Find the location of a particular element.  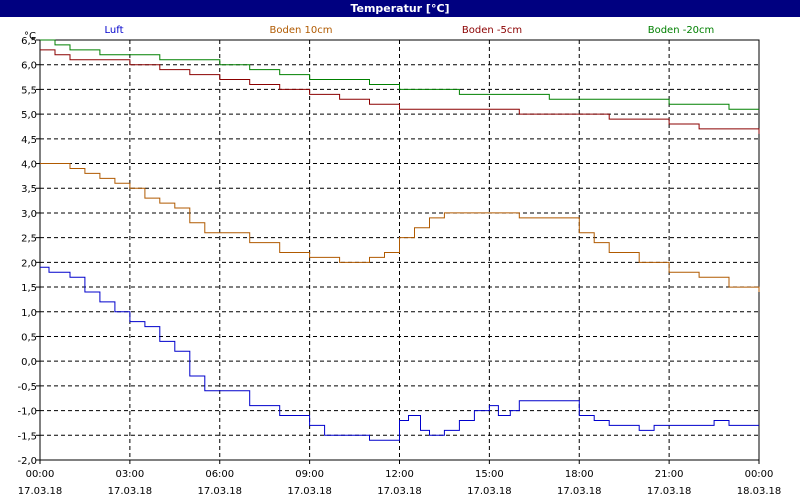

y-tick-label: 5,5 is located at coordinates (29, 90).